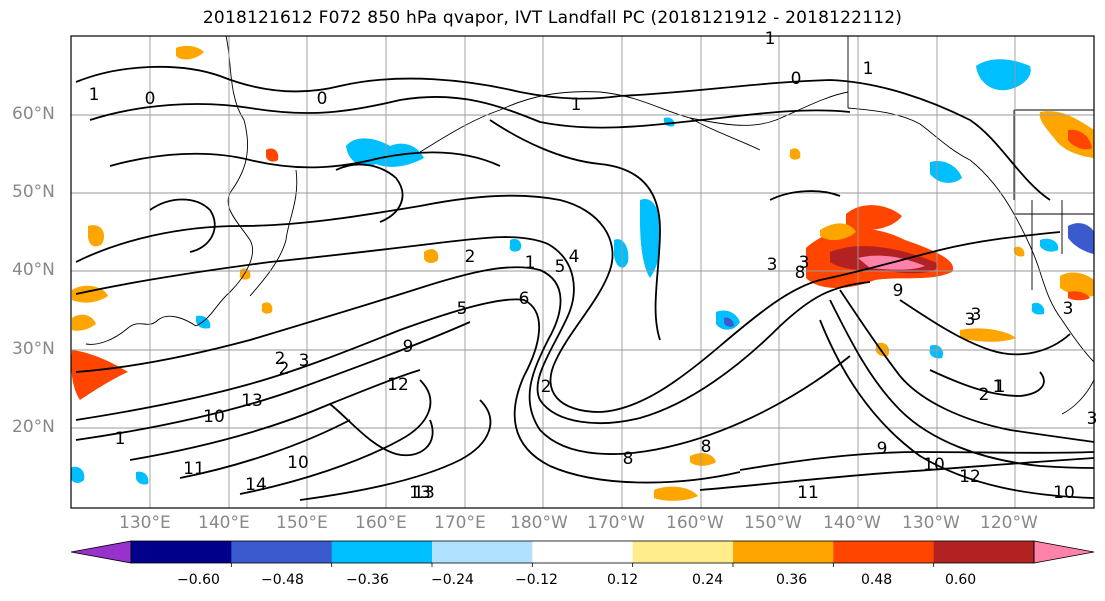  What do you see at coordinates (1009, 523) in the screenshot?
I see `lon-label-120w: 120°W` at bounding box center [1009, 523].